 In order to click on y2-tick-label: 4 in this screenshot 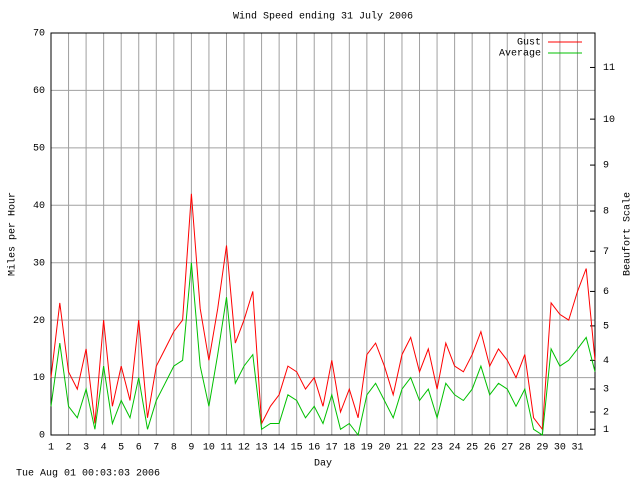, I will do `click(606, 361)`.